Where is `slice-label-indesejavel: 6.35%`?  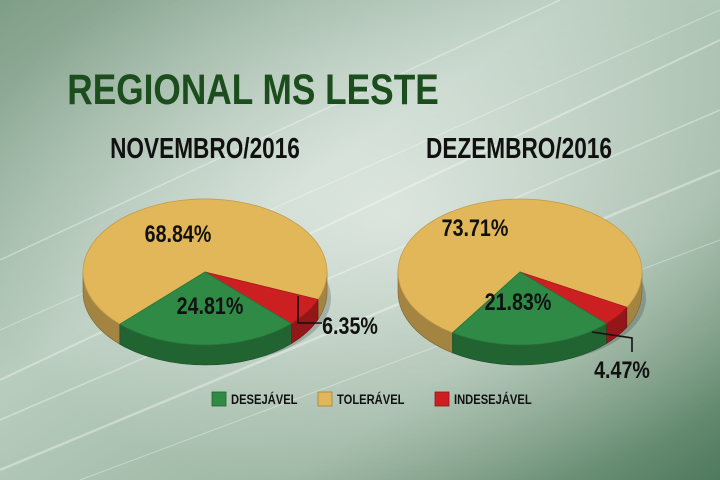 slice-label-indesejavel: 6.35% is located at coordinates (350, 325).